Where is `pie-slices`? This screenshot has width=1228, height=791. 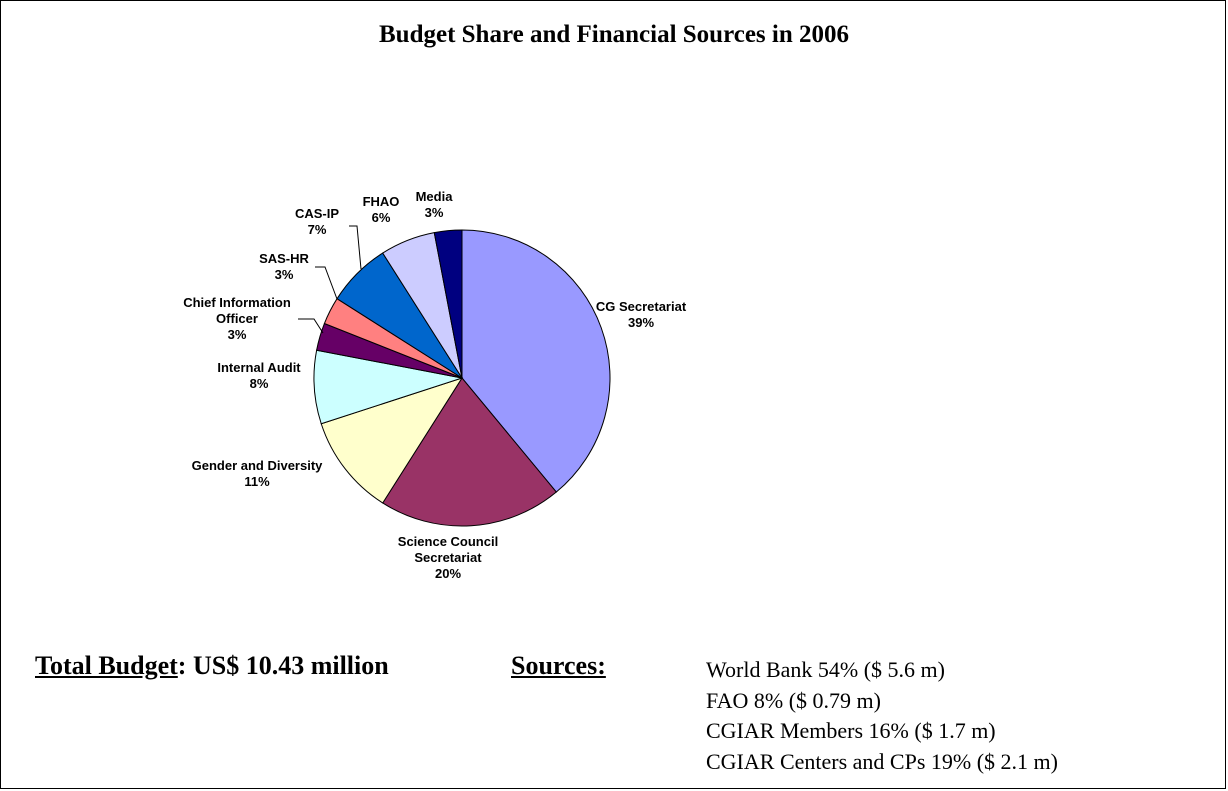 pie-slices is located at coordinates (462, 378).